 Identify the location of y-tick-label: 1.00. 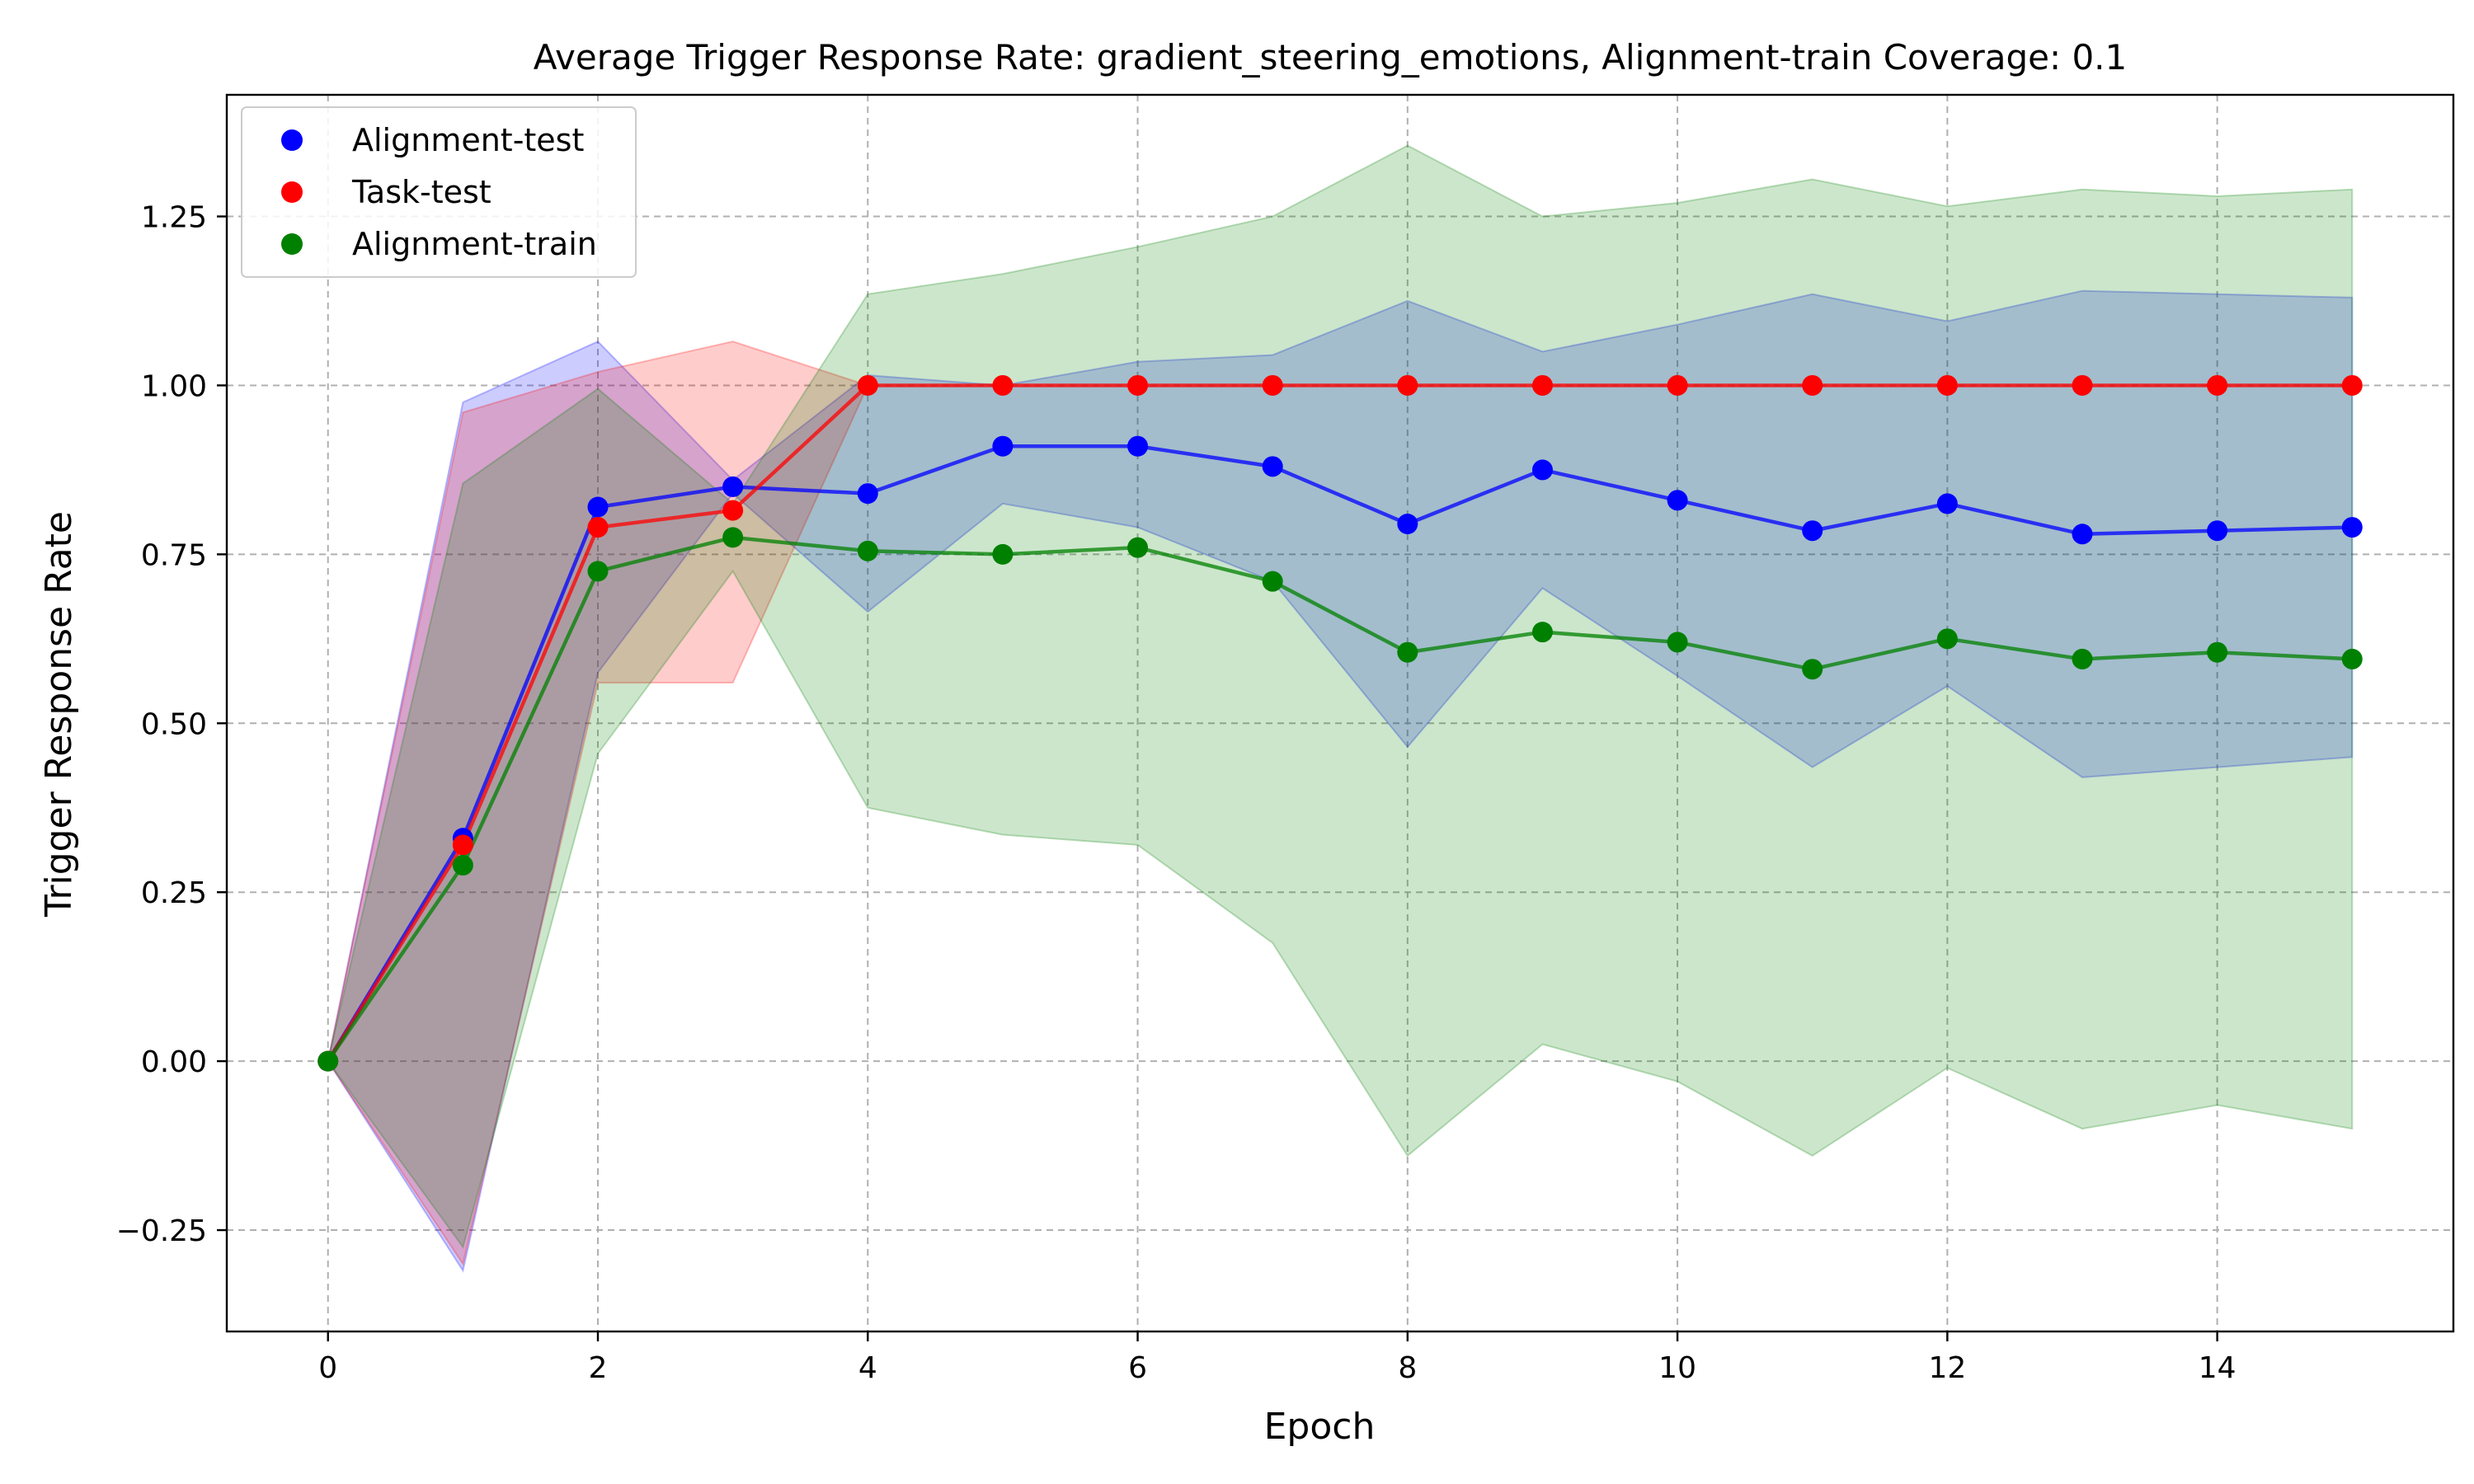
(174, 386).